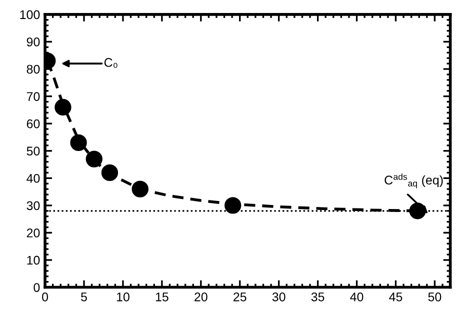  I want to click on y-tick-label: 50, so click(33, 151).